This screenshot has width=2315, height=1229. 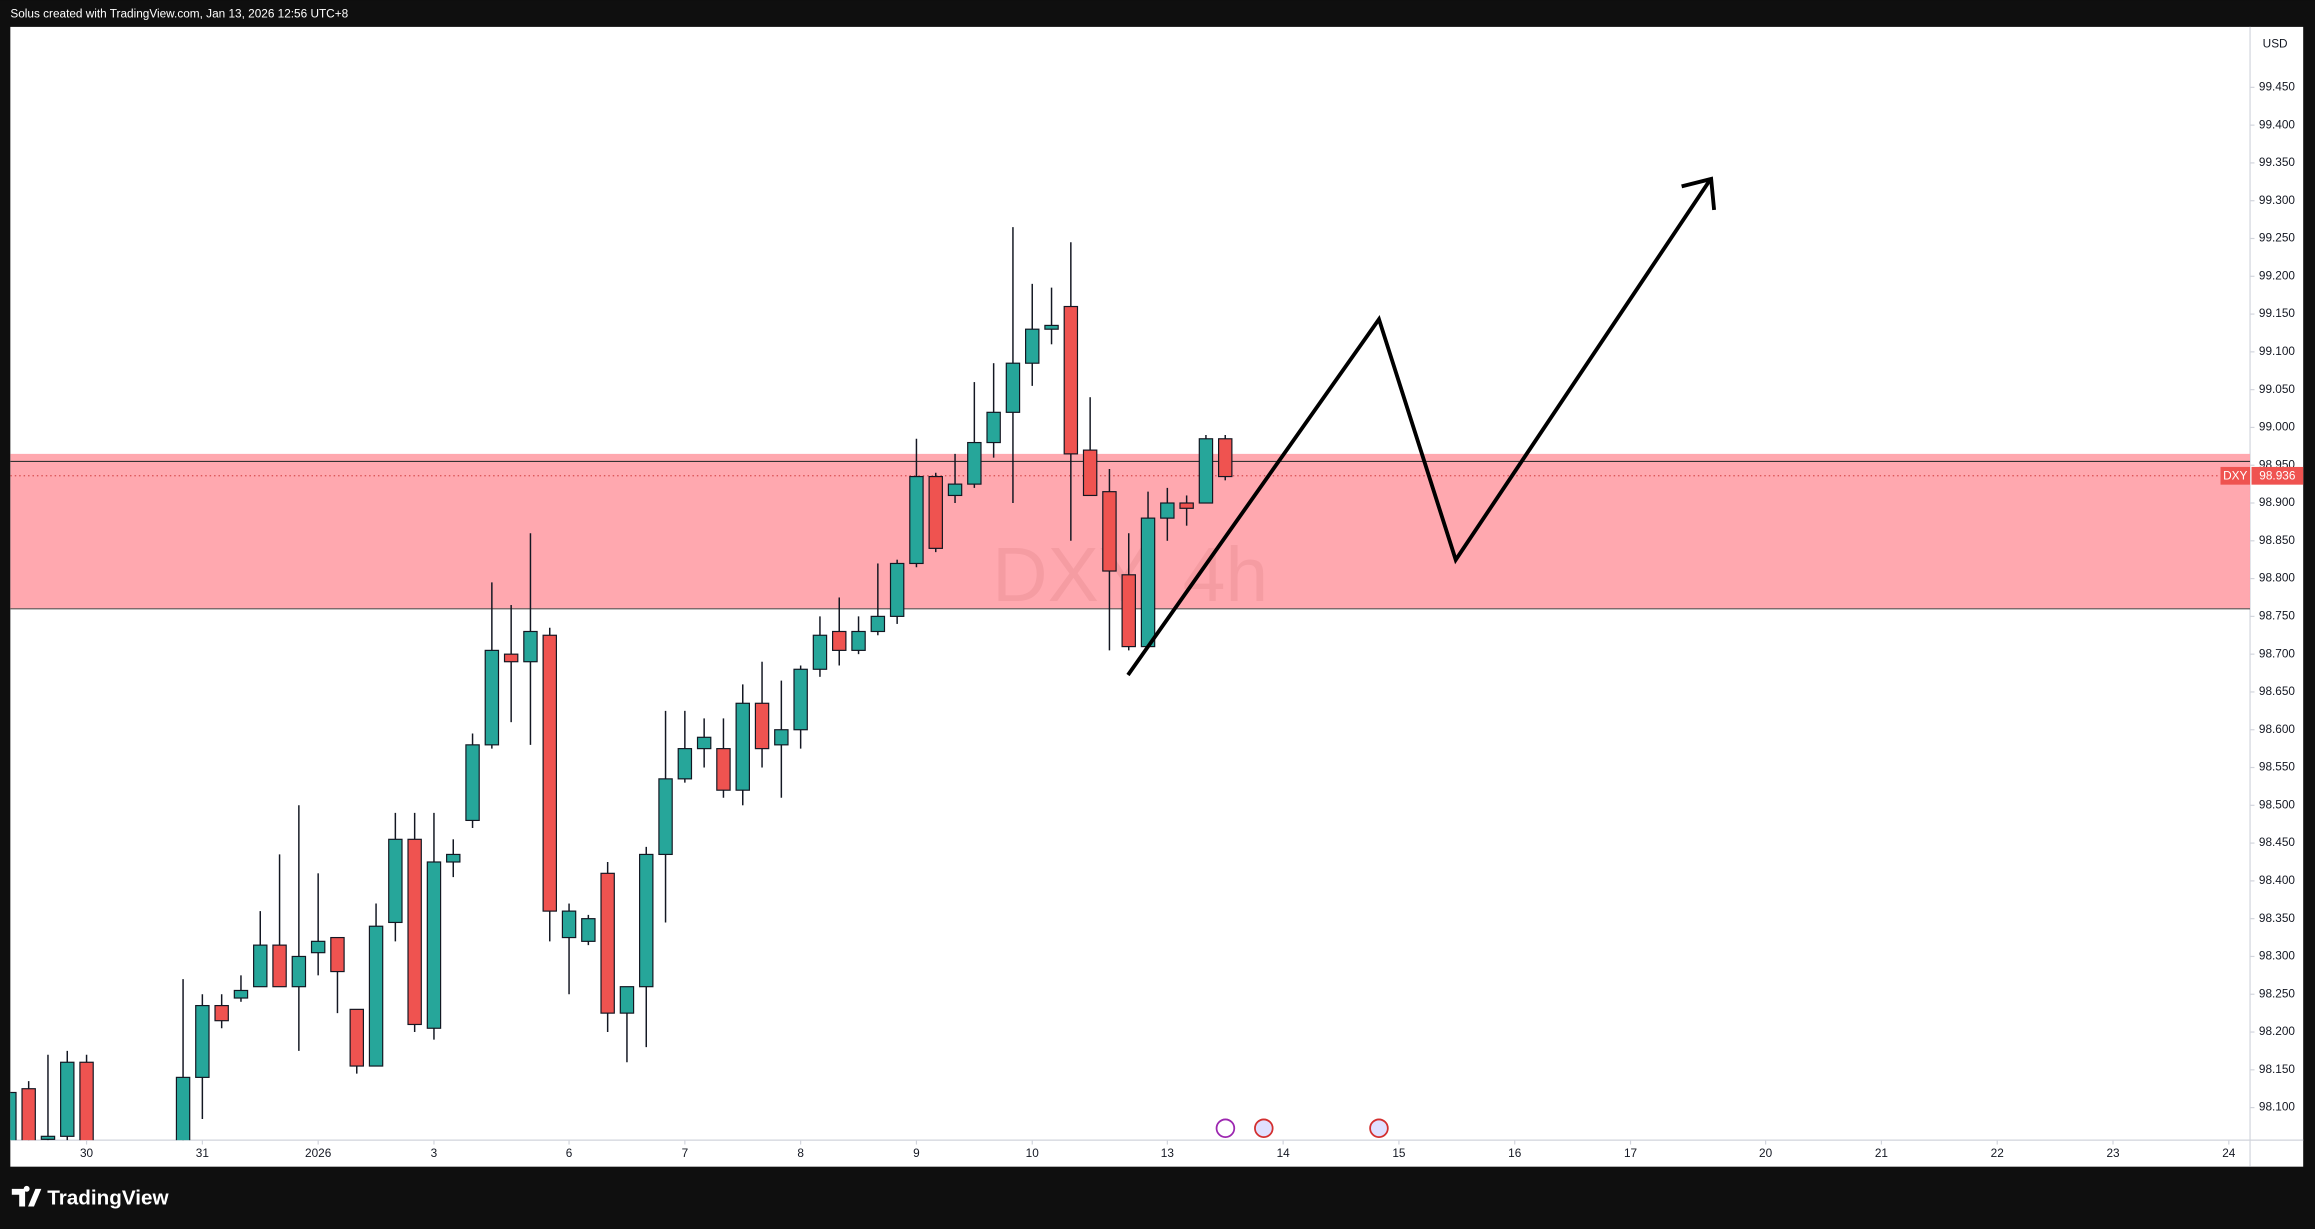 What do you see at coordinates (1419, 428) in the screenshot?
I see `projection-arrow` at bounding box center [1419, 428].